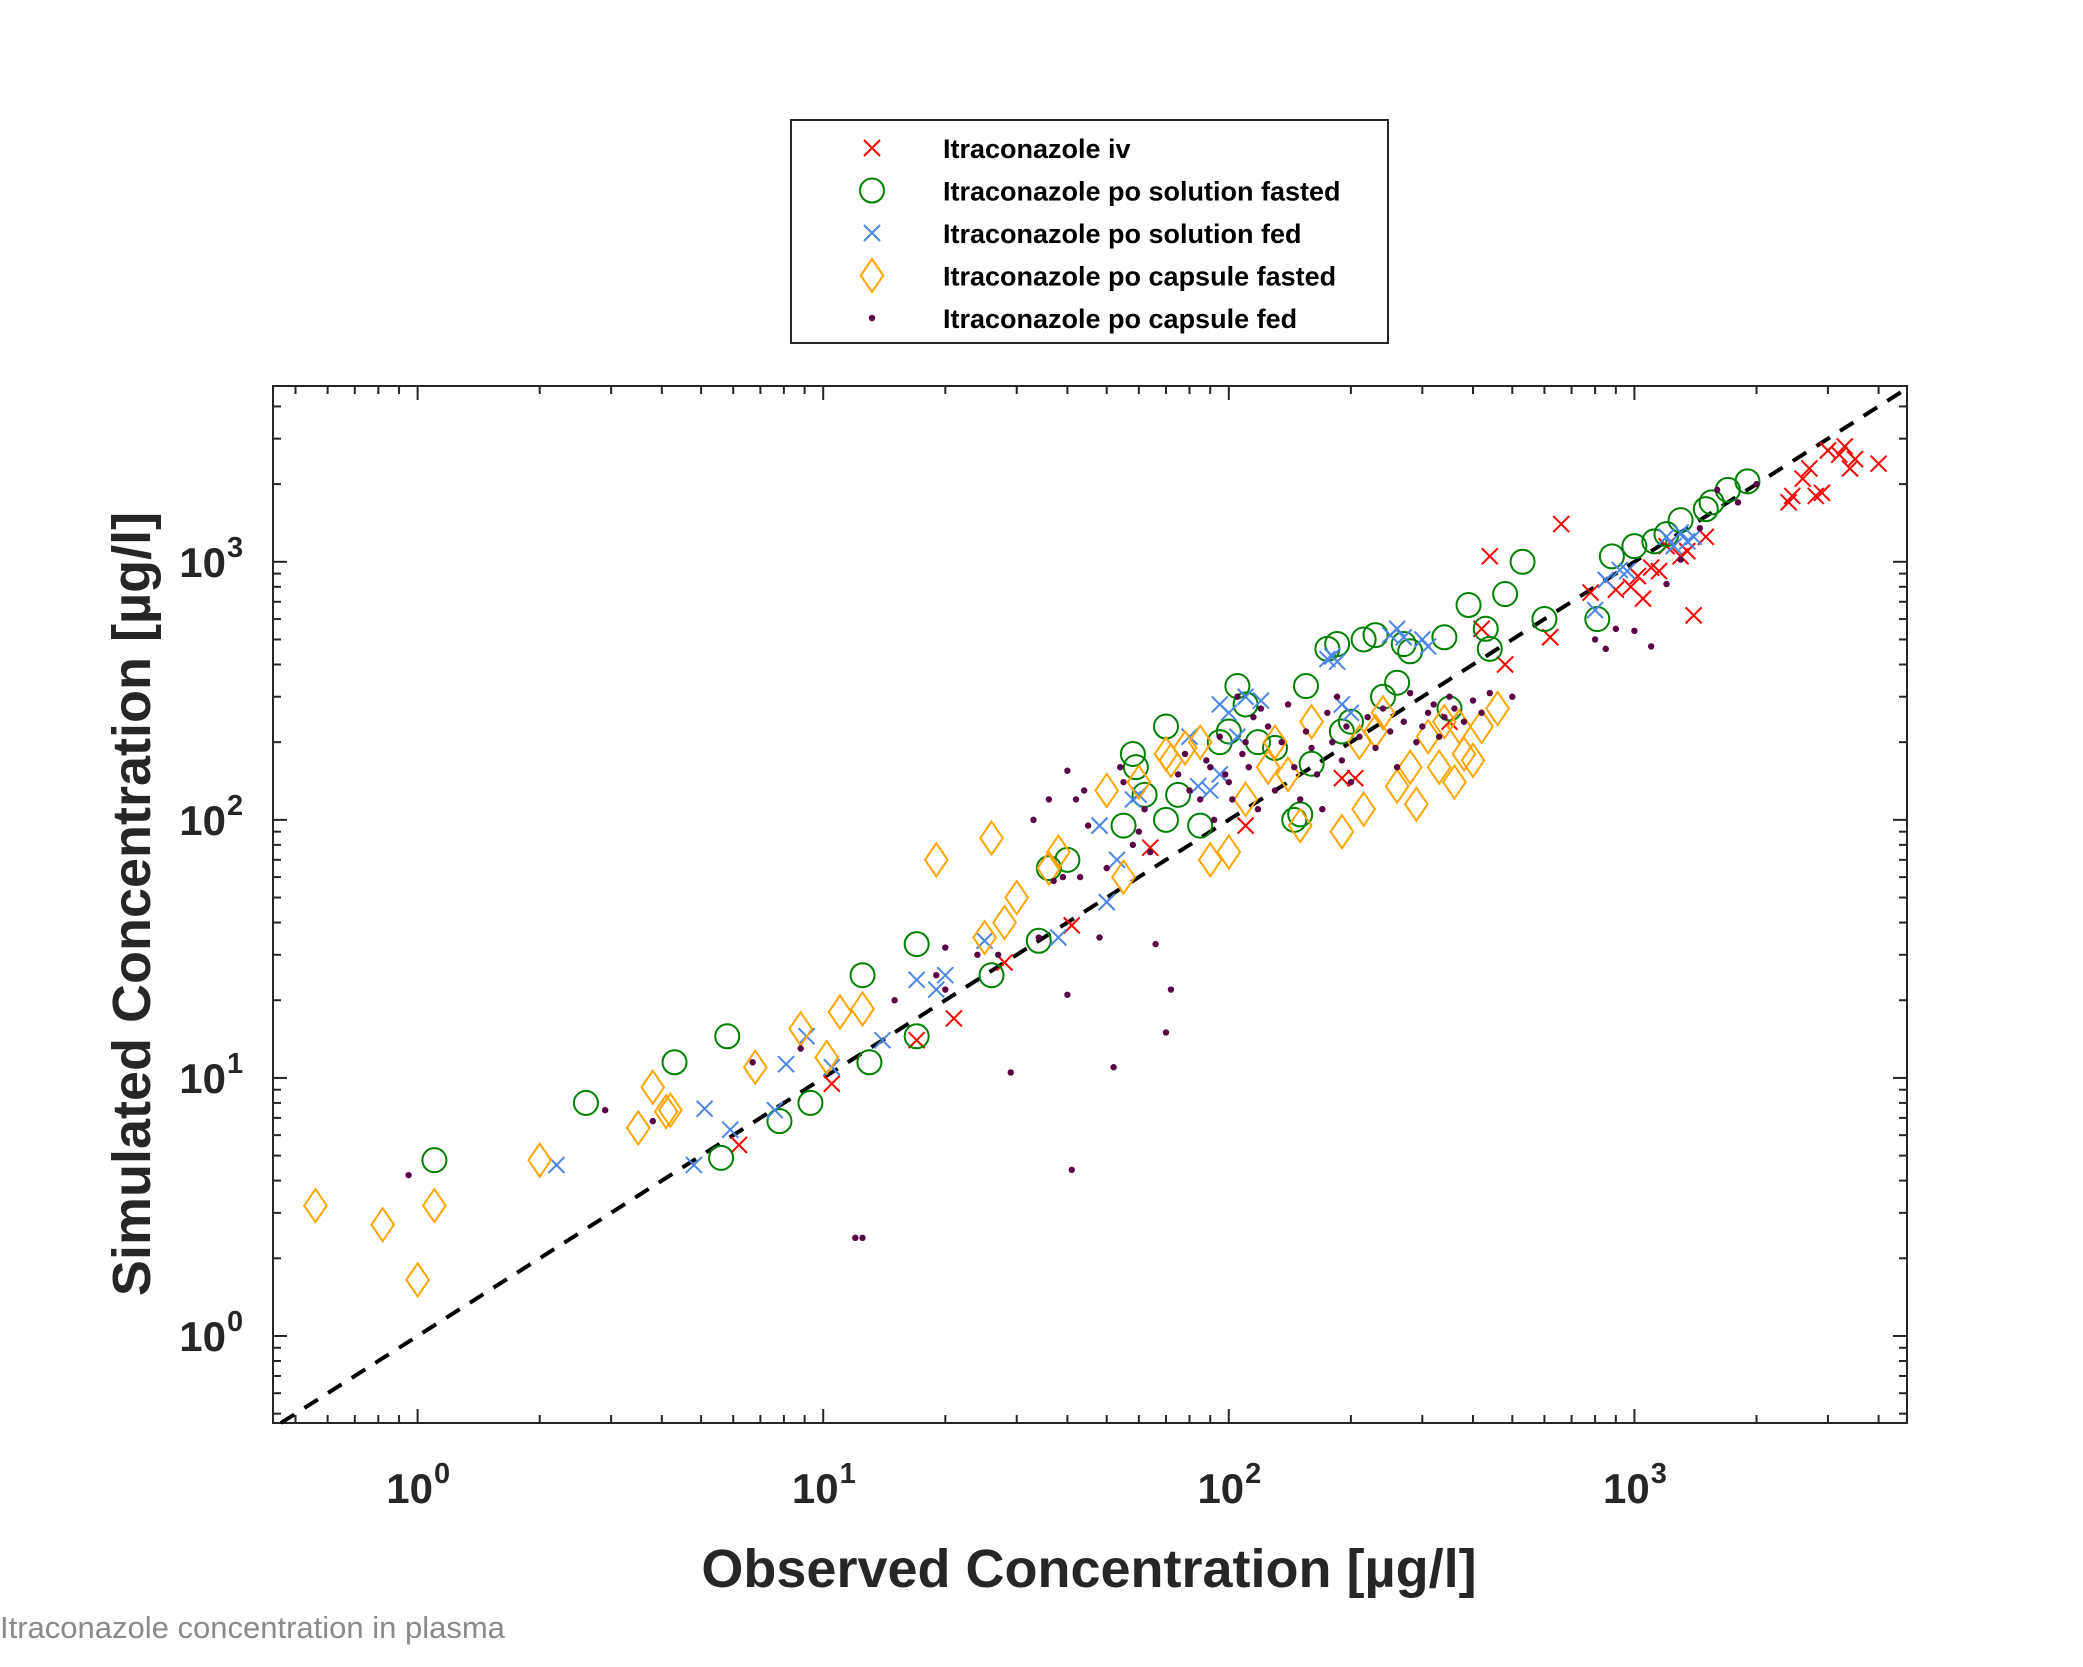  Describe the element at coordinates (202, 1336) in the screenshot. I see `y-tick-label-base: 10` at that location.